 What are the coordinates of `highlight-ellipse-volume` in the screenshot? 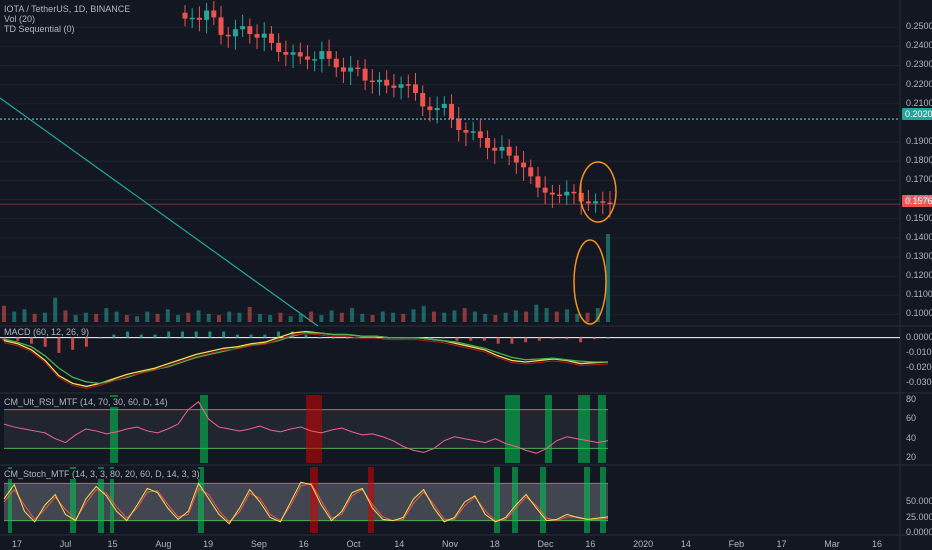 It's located at (590, 282).